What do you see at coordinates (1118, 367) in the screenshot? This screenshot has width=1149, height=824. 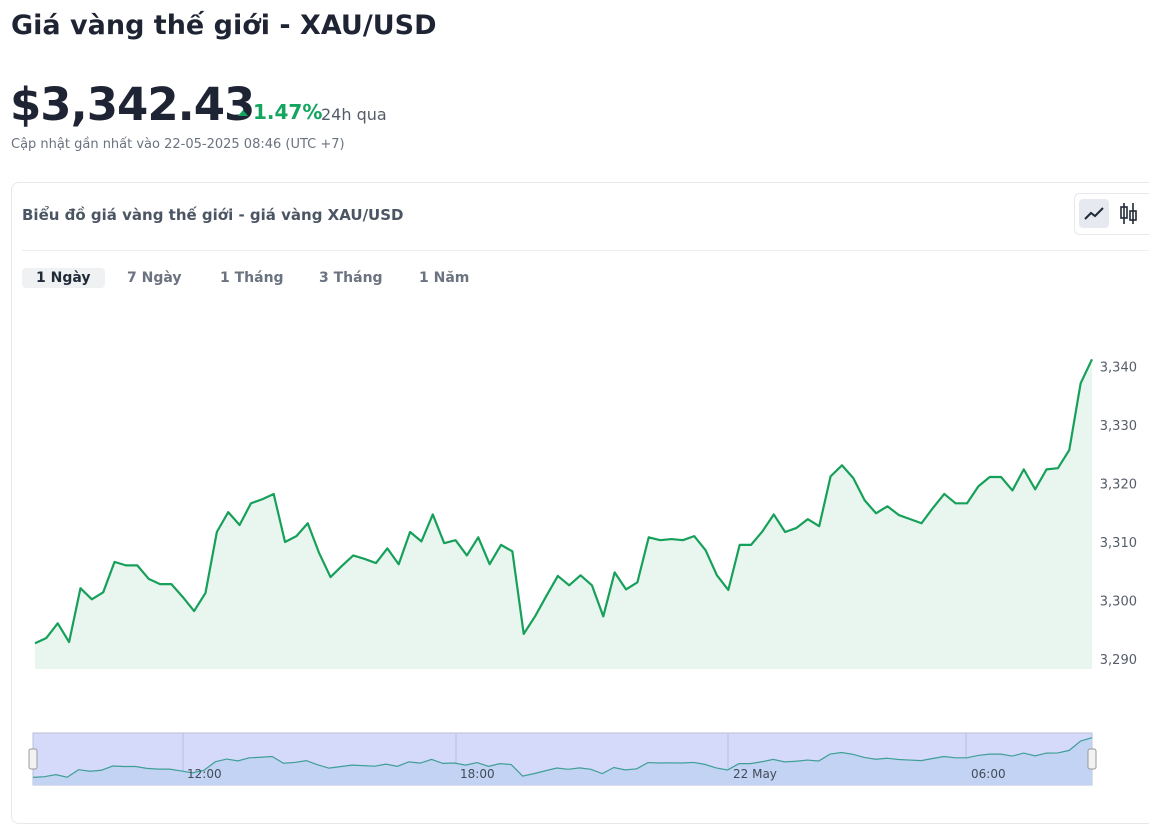 I see `y-tick-label: 3,340` at bounding box center [1118, 367].